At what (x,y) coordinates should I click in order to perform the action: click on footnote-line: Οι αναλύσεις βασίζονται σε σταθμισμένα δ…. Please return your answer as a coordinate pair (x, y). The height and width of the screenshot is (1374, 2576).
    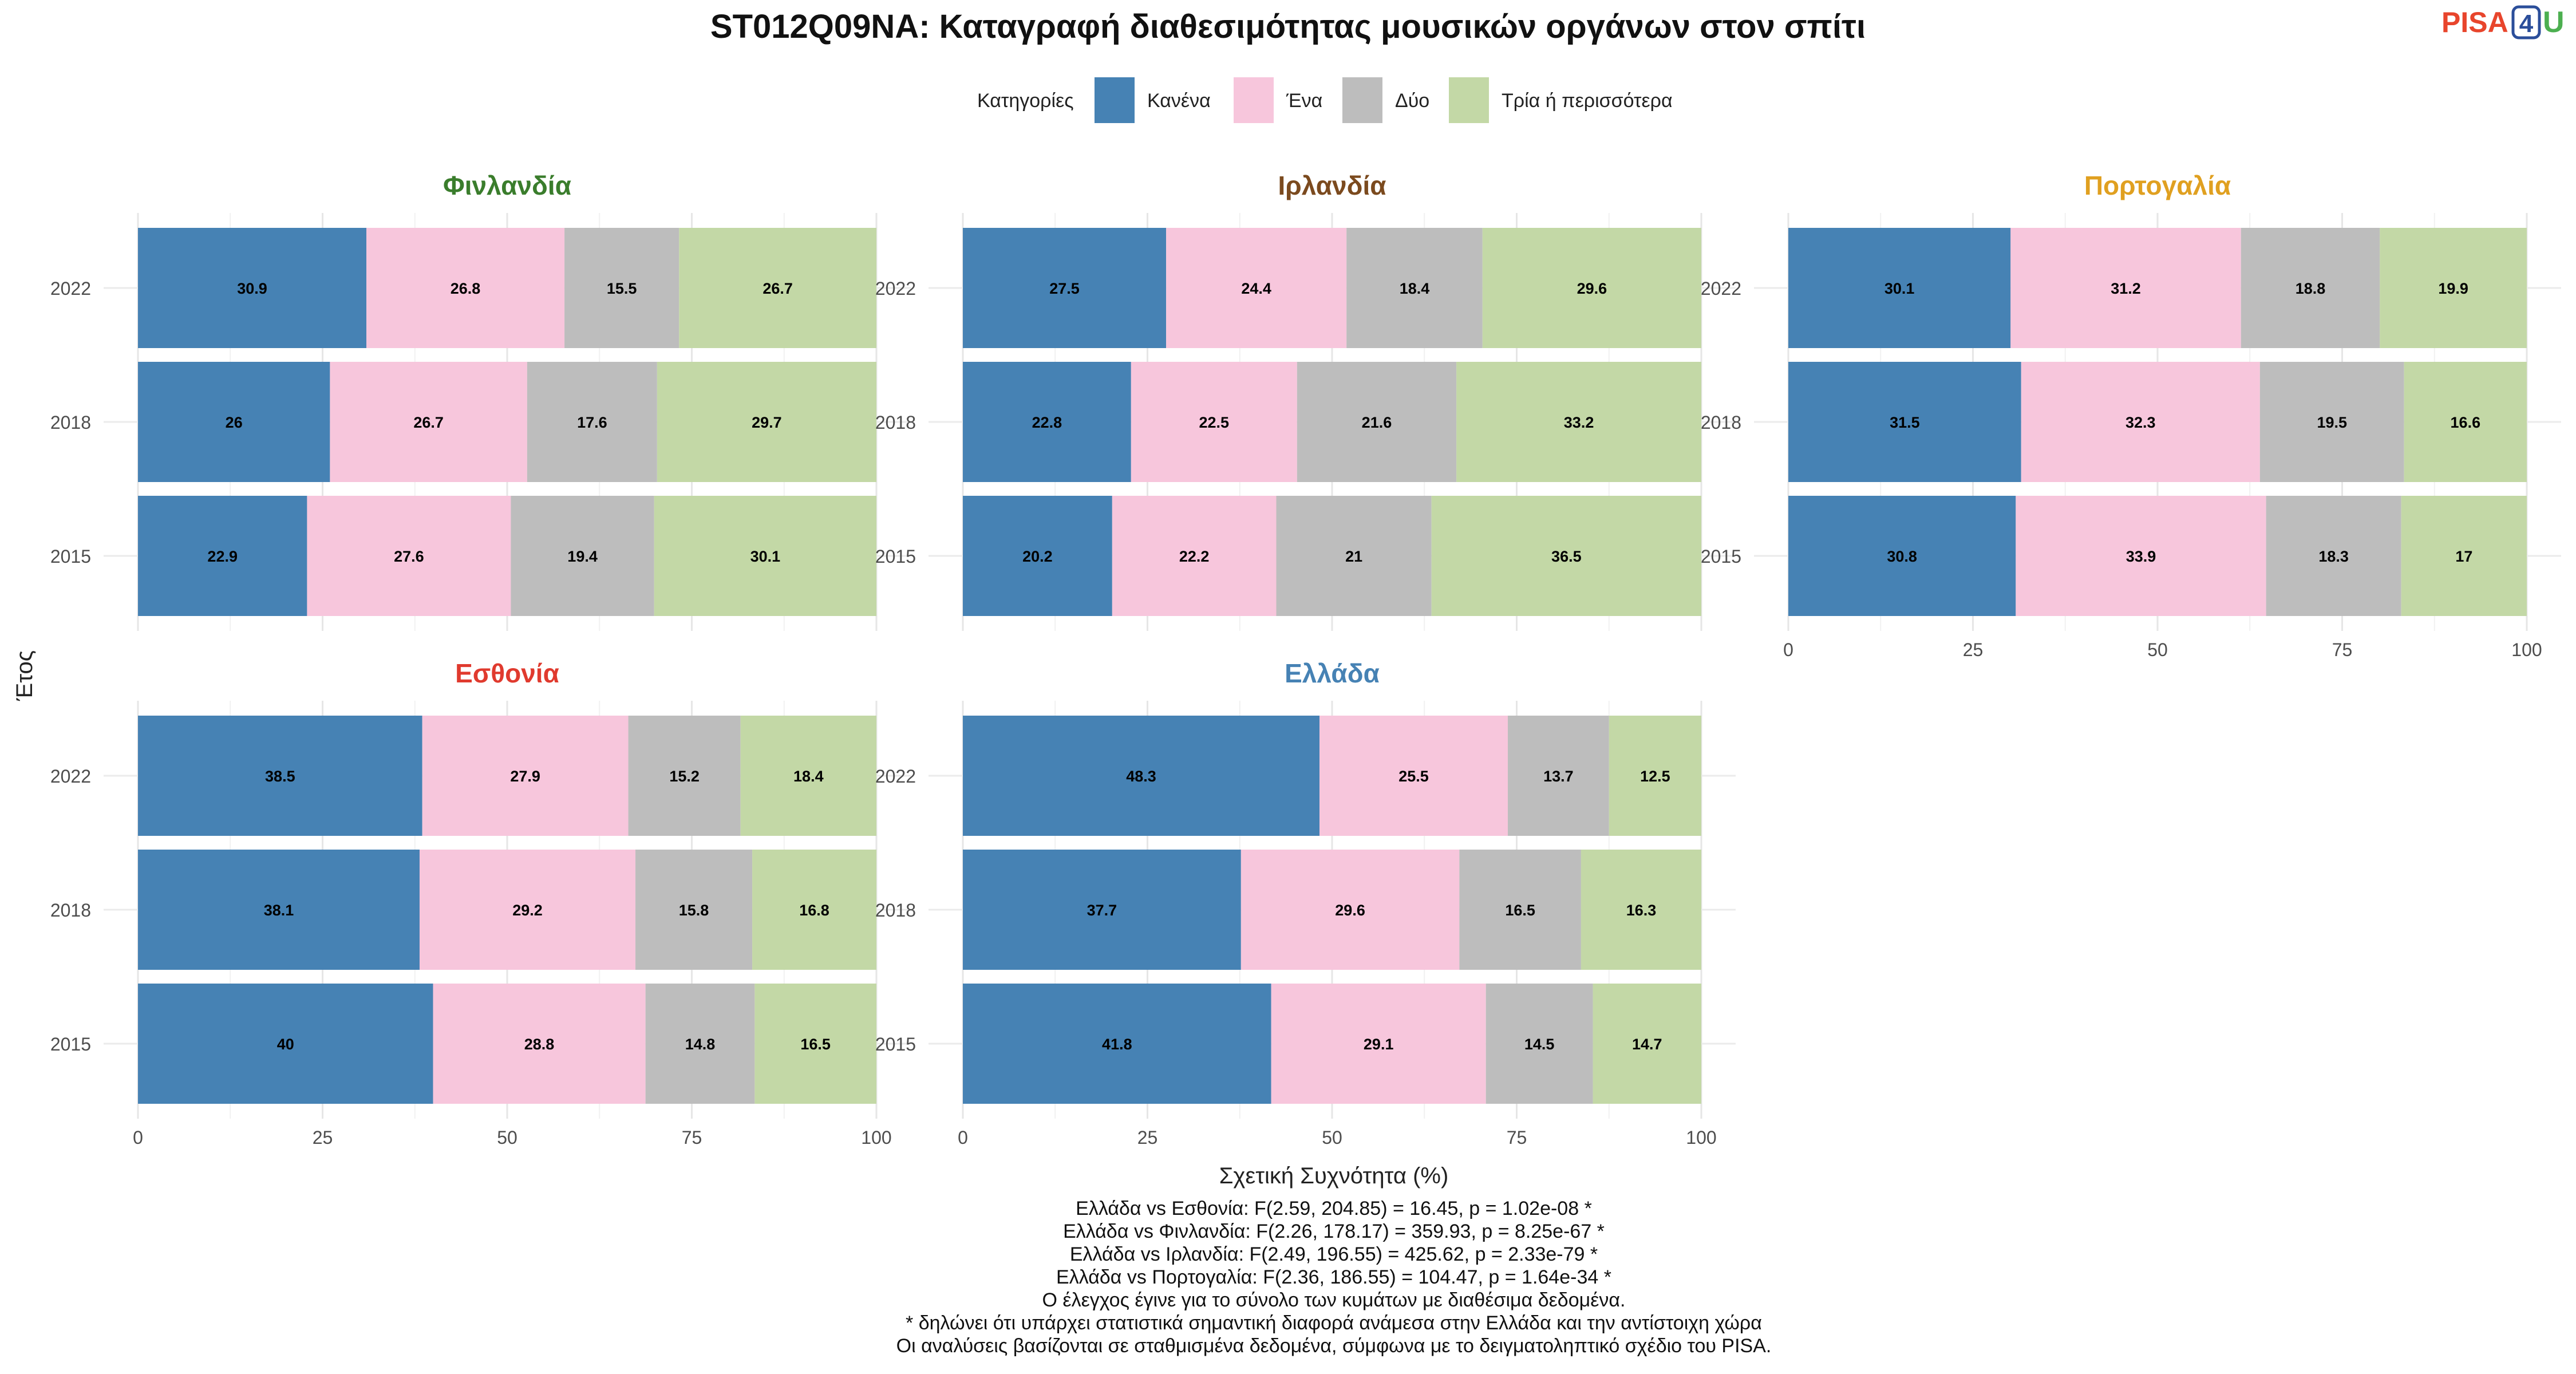
    Looking at the image, I should click on (1334, 1346).